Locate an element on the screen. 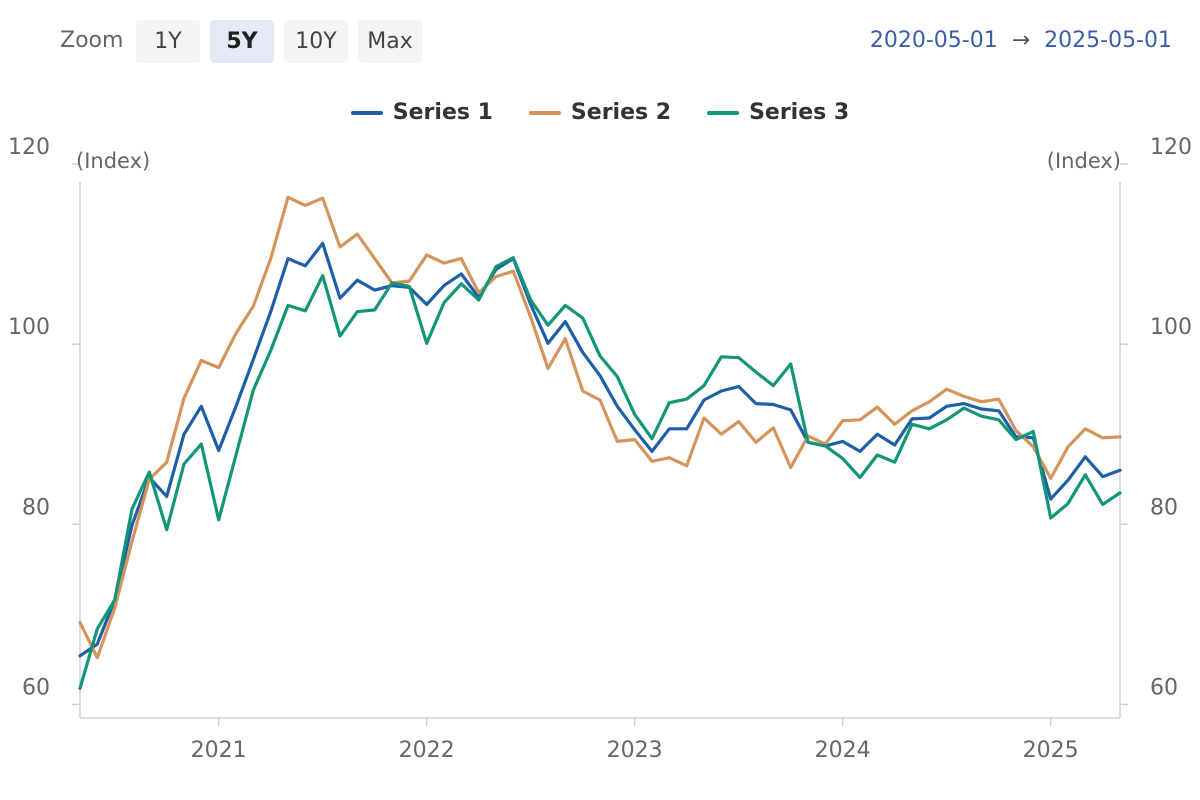 The height and width of the screenshot is (800, 1200). y-tick-label-left: 100 is located at coordinates (29, 327).